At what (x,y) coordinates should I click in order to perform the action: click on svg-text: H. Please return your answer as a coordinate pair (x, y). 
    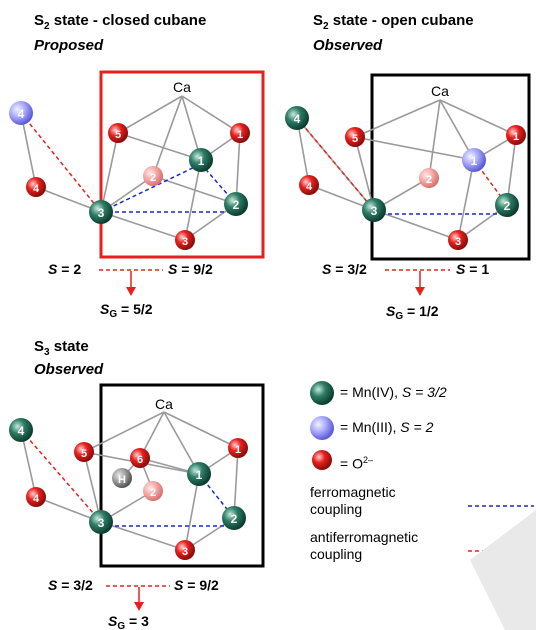
    Looking at the image, I should click on (122, 480).